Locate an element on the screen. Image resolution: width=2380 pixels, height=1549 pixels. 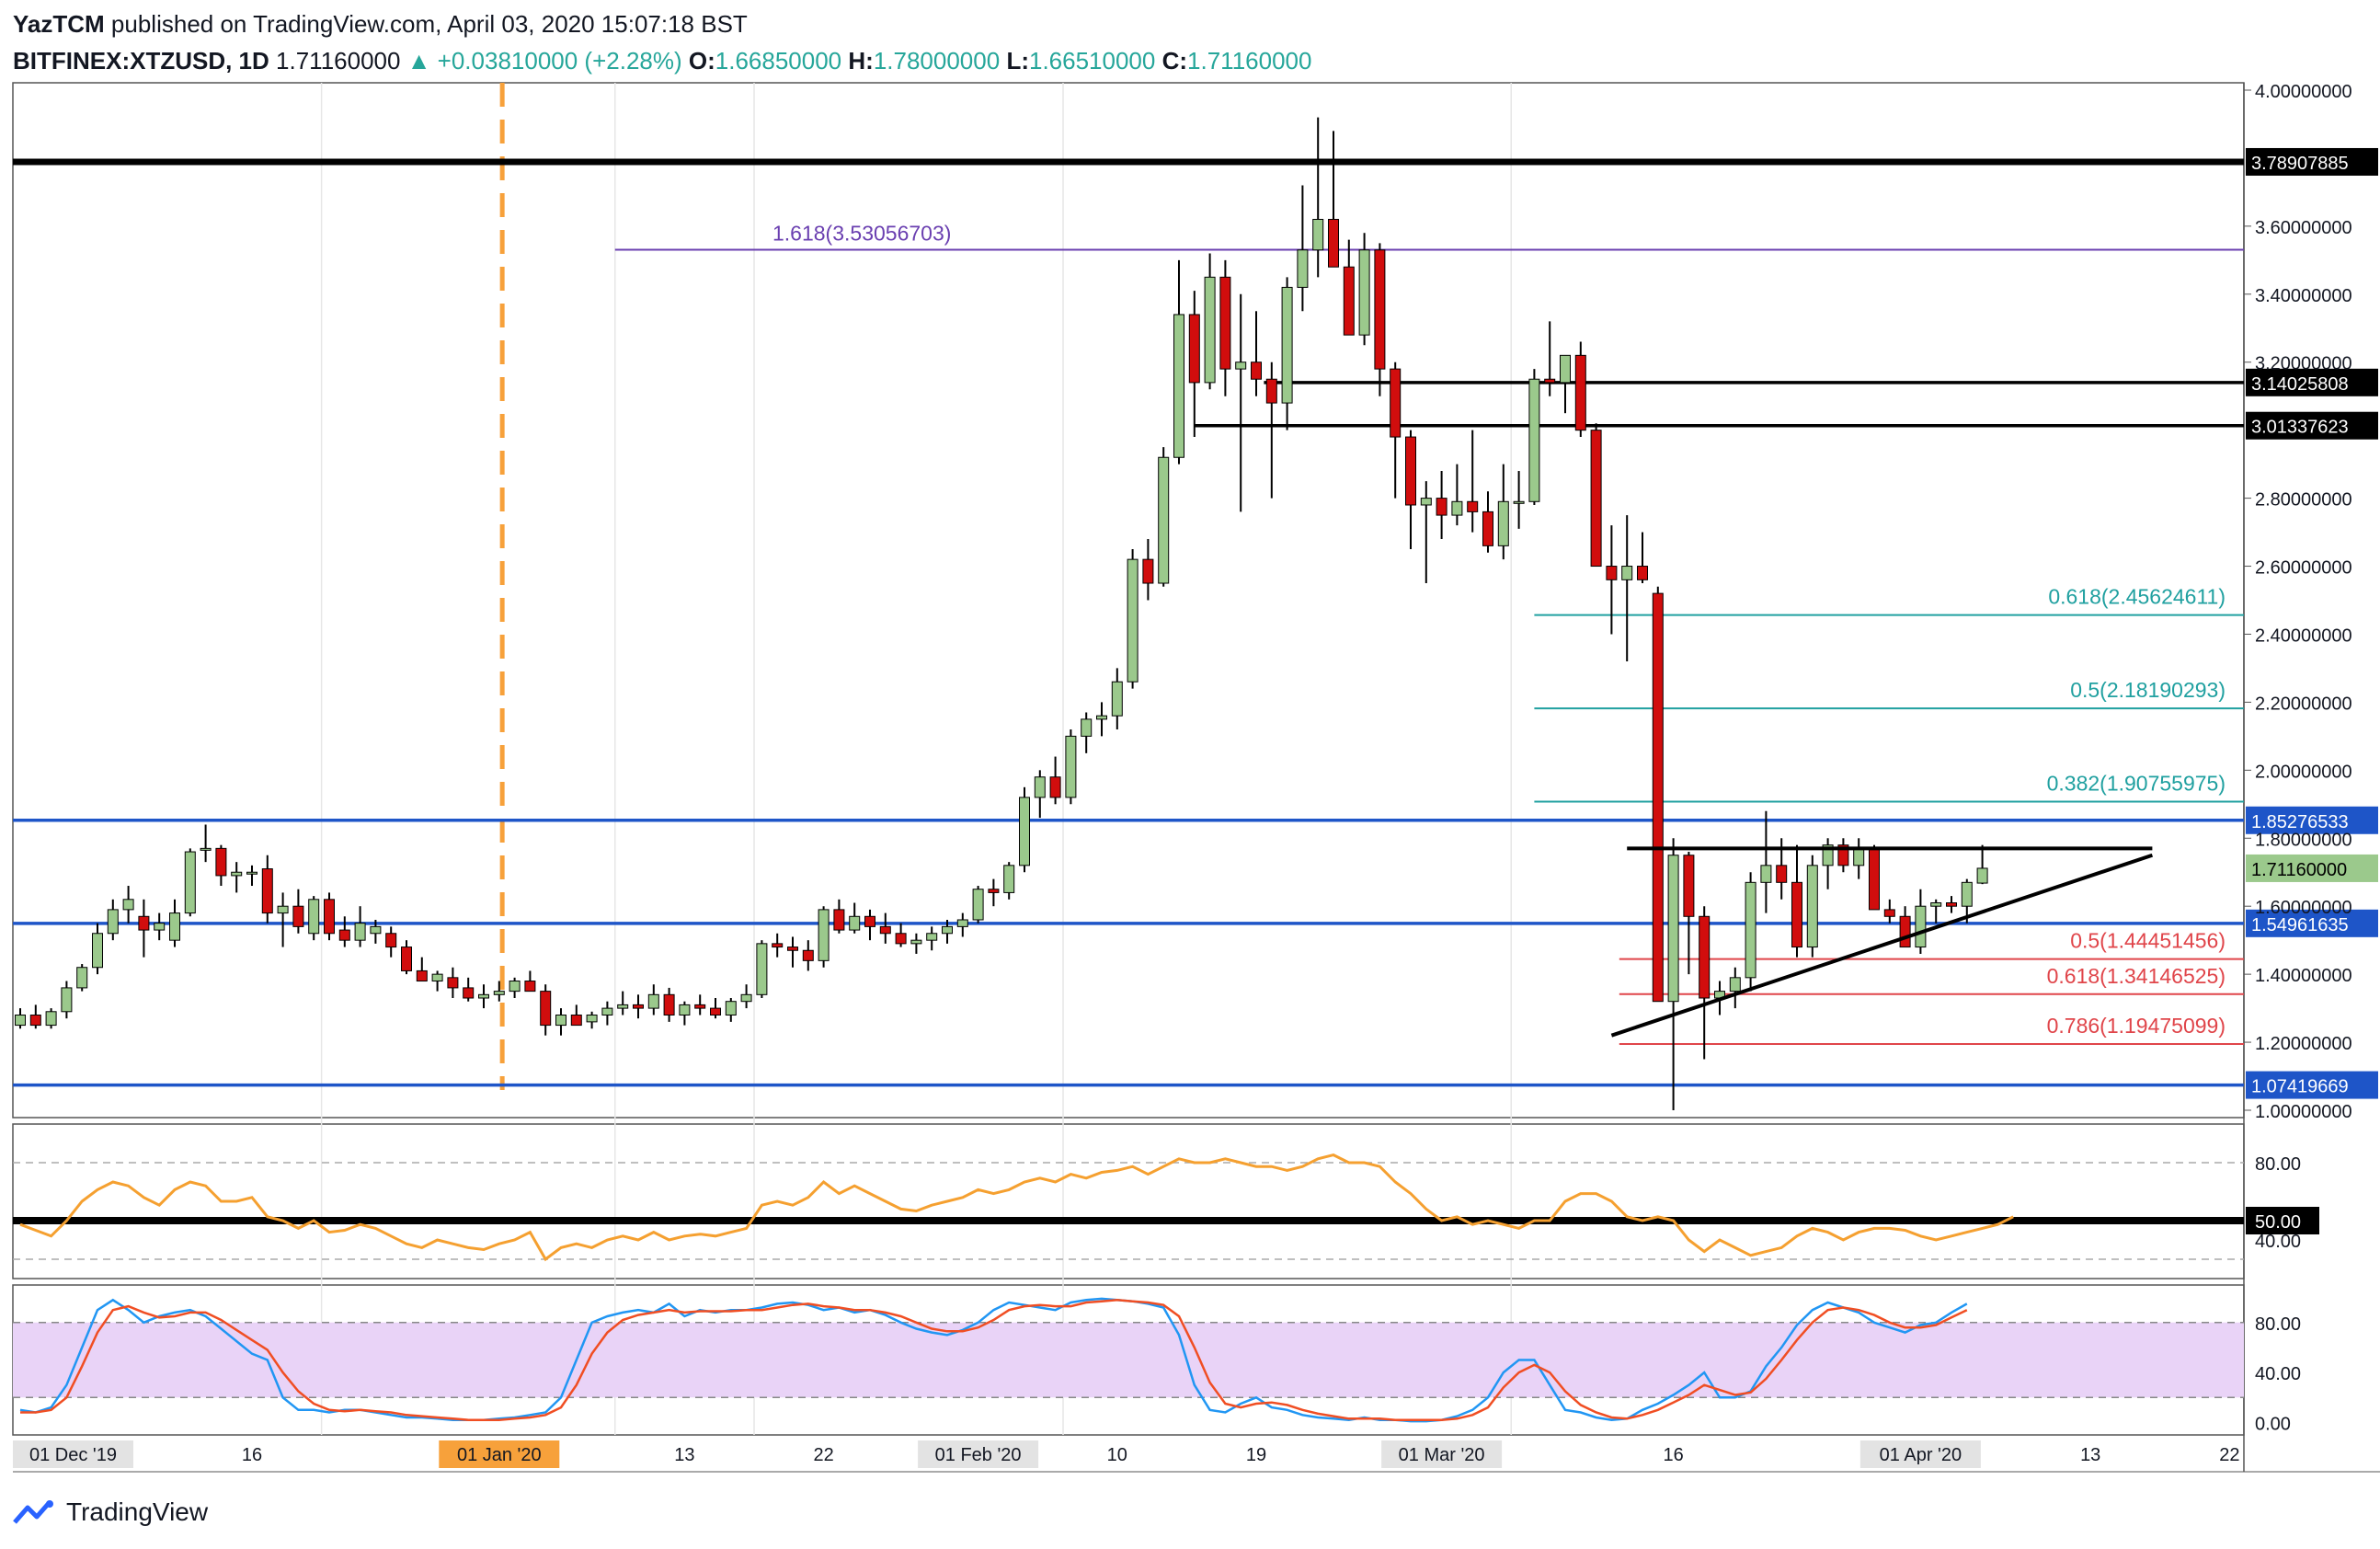
price-tick-label: 2.20000000 is located at coordinates (2303, 704).